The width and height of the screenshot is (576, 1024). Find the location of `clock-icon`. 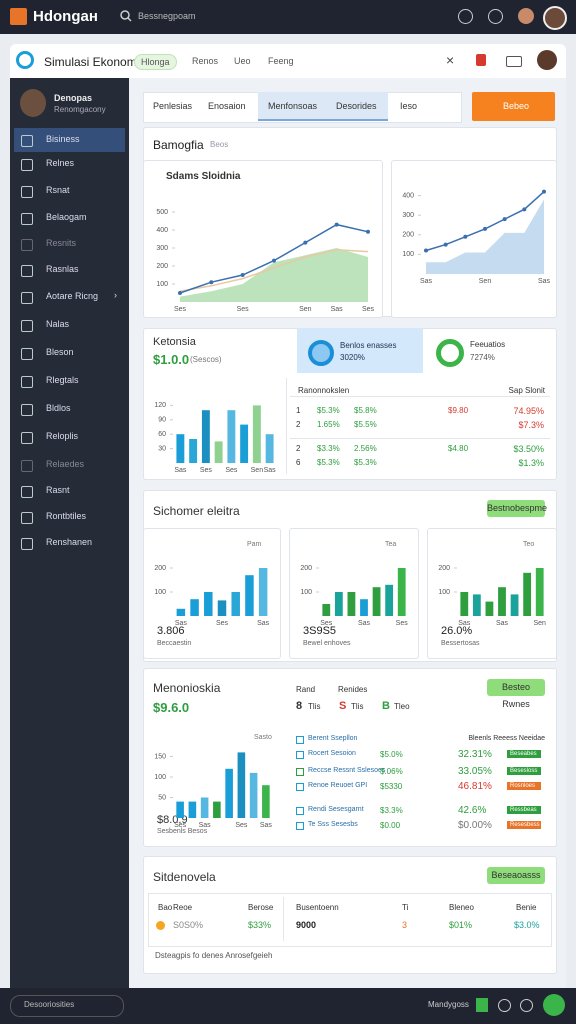

clock-icon is located at coordinates (495, 16).